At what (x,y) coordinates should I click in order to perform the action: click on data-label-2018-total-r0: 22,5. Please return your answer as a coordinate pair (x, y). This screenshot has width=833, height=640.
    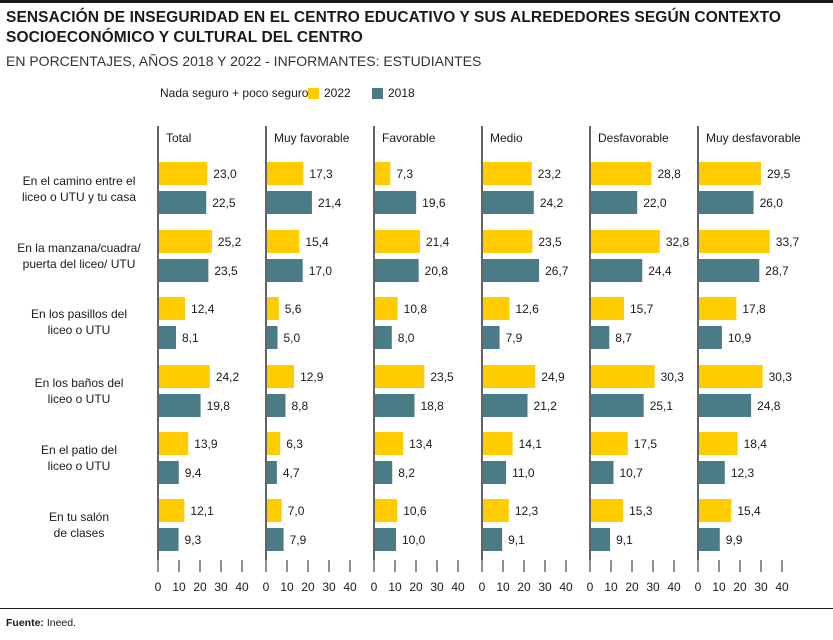
    Looking at the image, I should click on (224, 203).